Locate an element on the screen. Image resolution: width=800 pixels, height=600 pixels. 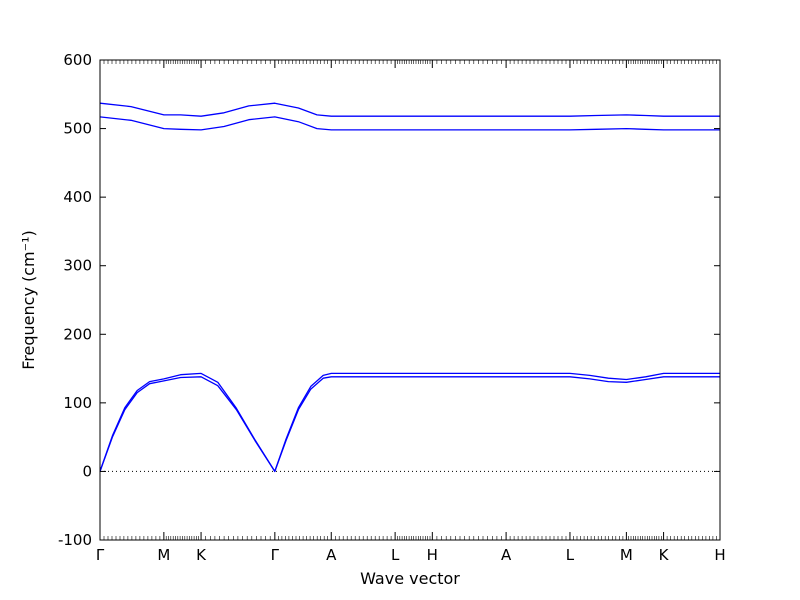
y-tick-label: -100 is located at coordinates (75, 540).